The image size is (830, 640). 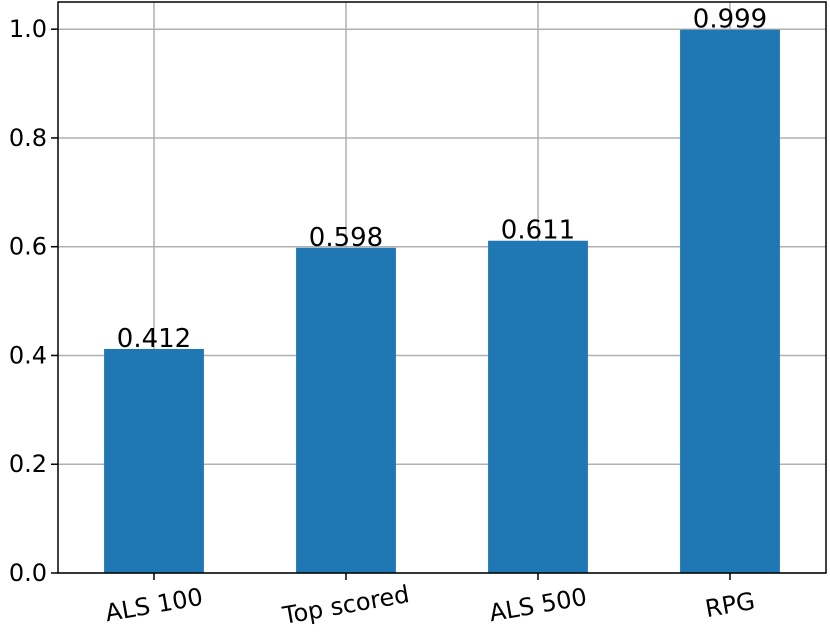 I want to click on y-tick-label: 0.4, so click(x=28, y=355).